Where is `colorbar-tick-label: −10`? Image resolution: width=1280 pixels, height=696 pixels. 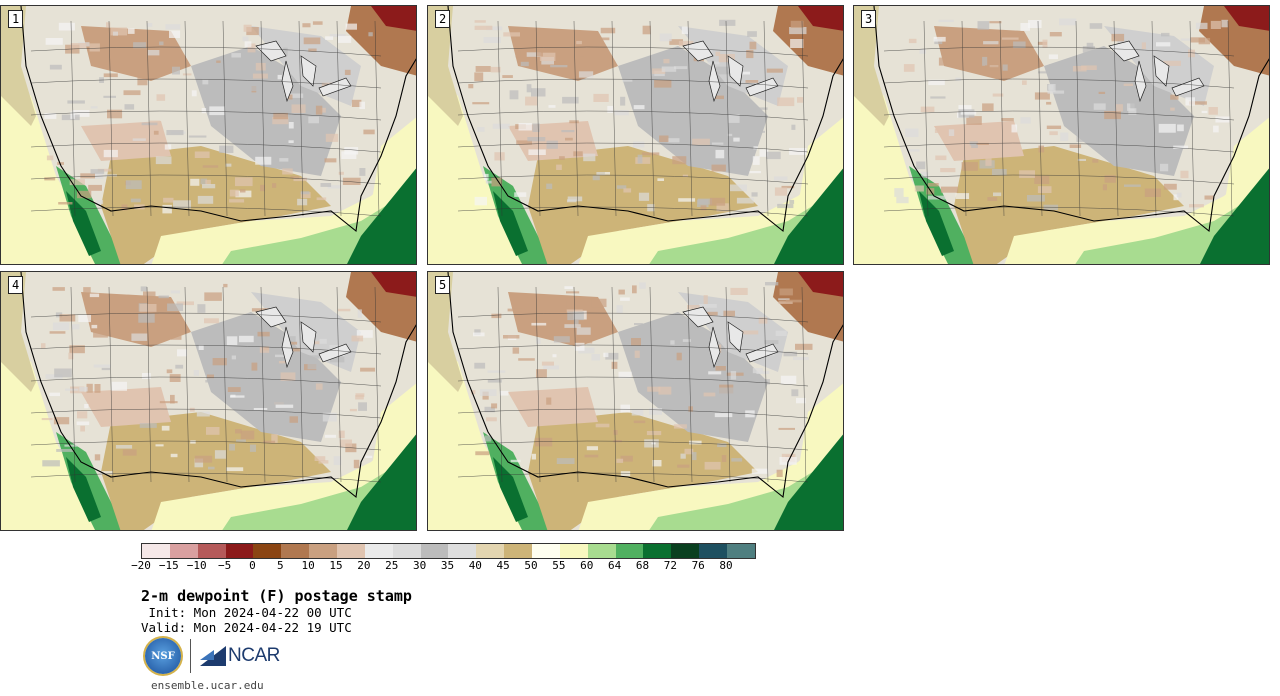
colorbar-tick-label: −10 is located at coordinates (196, 565).